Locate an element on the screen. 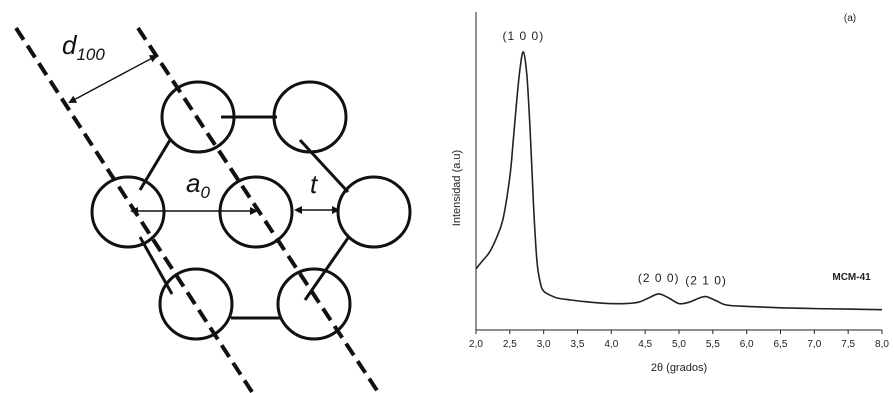 This screenshot has height=393, width=894. x-tick-label: 2,0 is located at coordinates (476, 344).